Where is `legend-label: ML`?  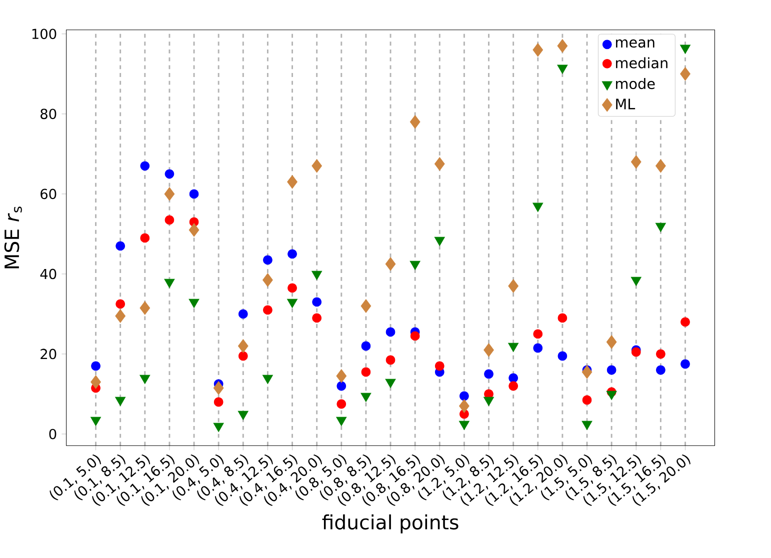
legend-label: ML is located at coordinates (626, 104).